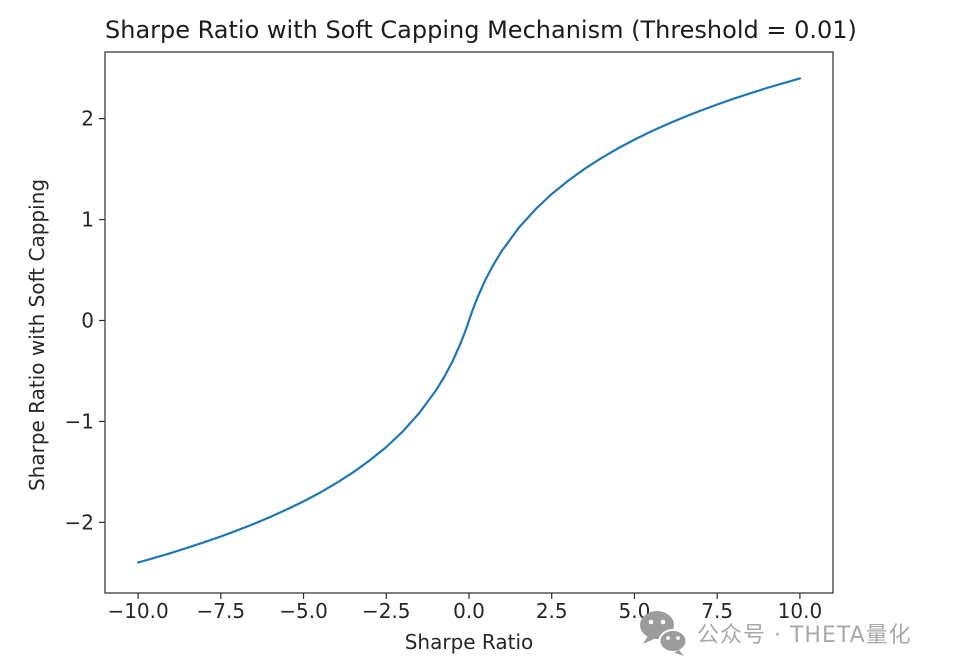  I want to click on y-tick-label: 2, so click(87, 119).